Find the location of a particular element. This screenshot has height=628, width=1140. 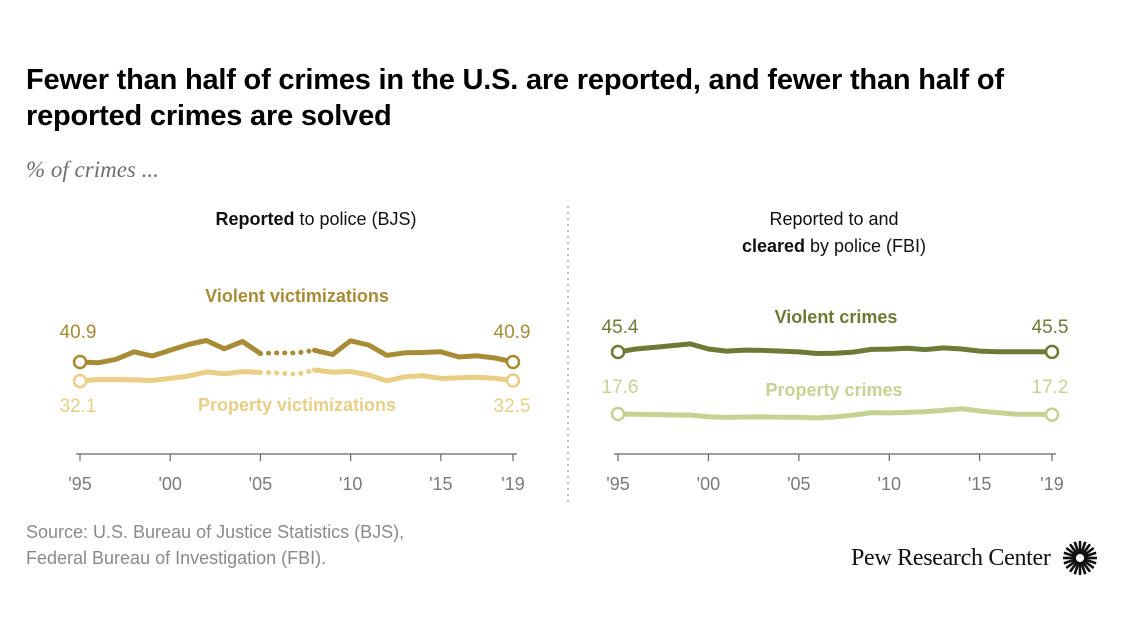

right-tick-label: '95 is located at coordinates (617, 484).